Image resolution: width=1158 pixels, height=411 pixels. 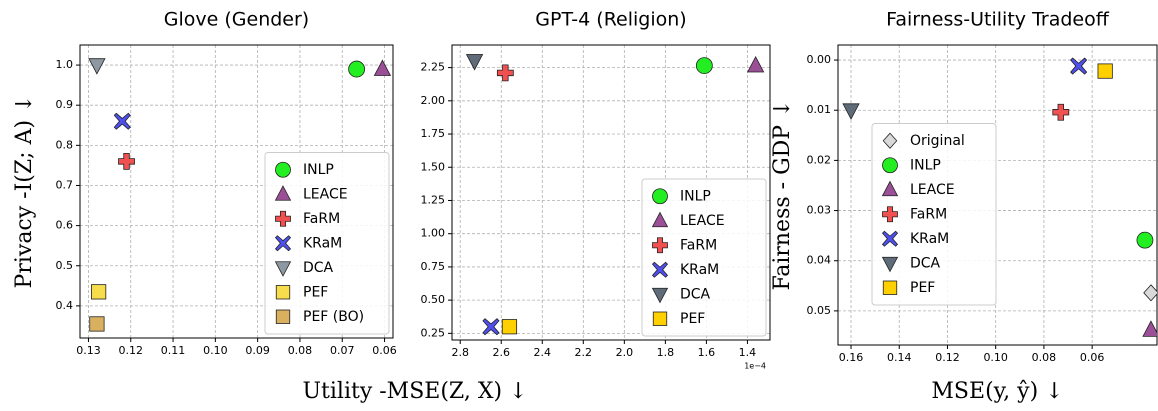 What do you see at coordinates (433, 67) in the screenshot?
I see `y-tick-label: 2.25` at bounding box center [433, 67].